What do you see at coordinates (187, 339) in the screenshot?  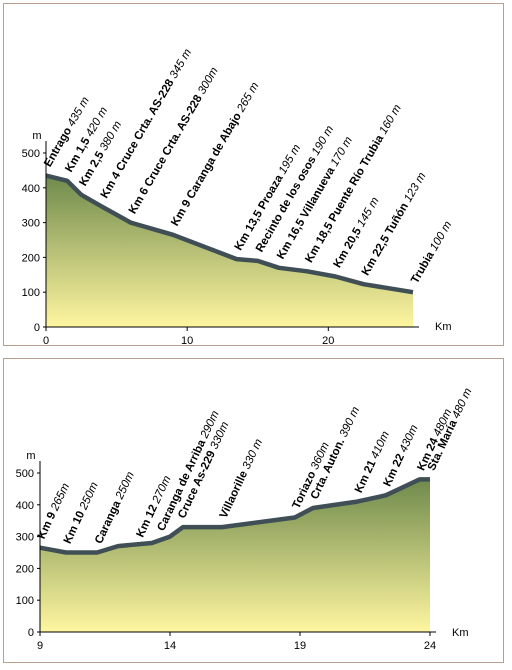 I see `x-tick-label: 10` at bounding box center [187, 339].